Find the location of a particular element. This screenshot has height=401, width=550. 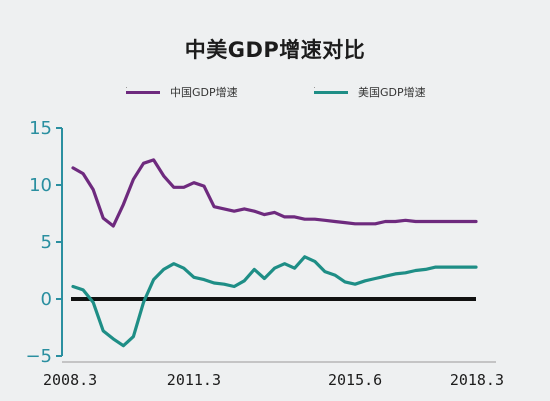

x-tick-label: 2008.3 is located at coordinates (70, 380).